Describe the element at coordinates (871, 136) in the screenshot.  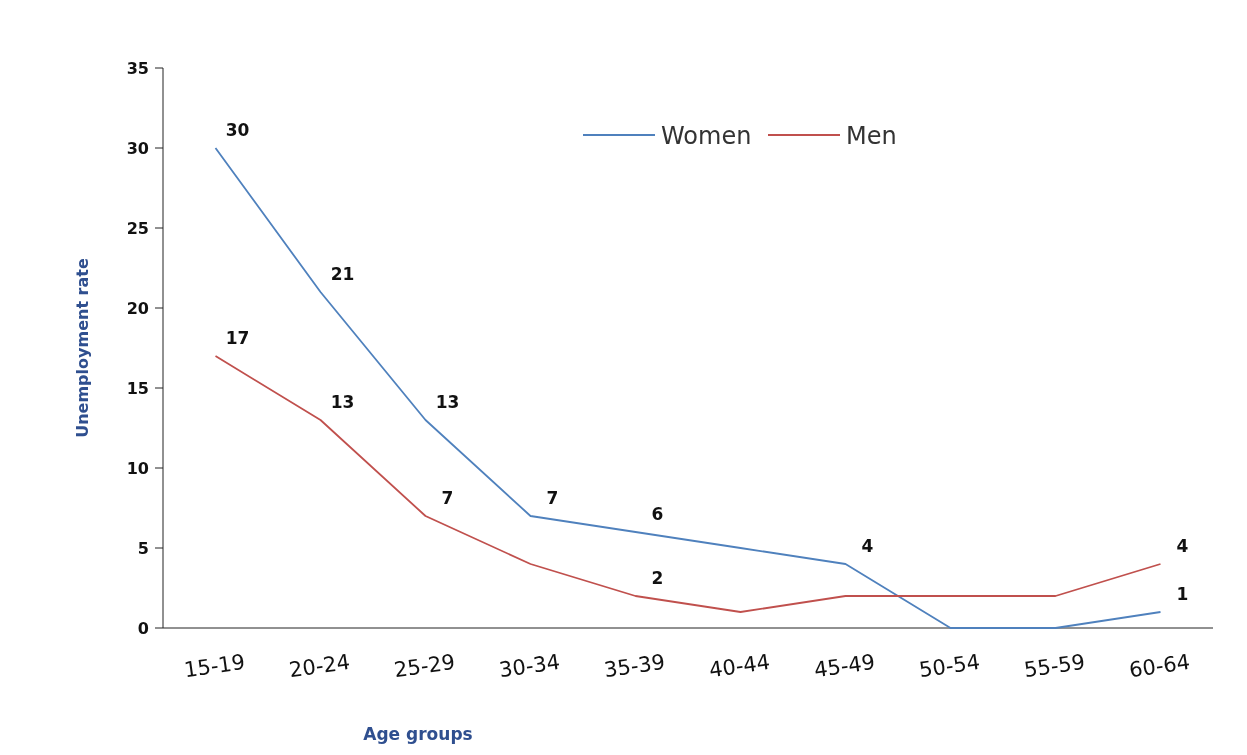
I see `legend-label: Men` at that location.